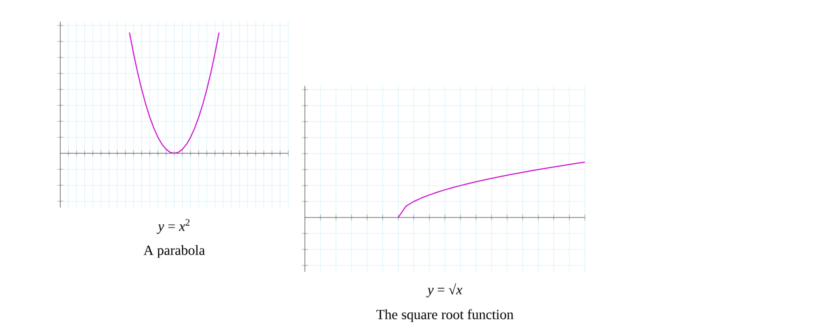 Image resolution: width=820 pixels, height=326 pixels. Describe the element at coordinates (174, 251) in the screenshot. I see `text: A parabola` at that location.